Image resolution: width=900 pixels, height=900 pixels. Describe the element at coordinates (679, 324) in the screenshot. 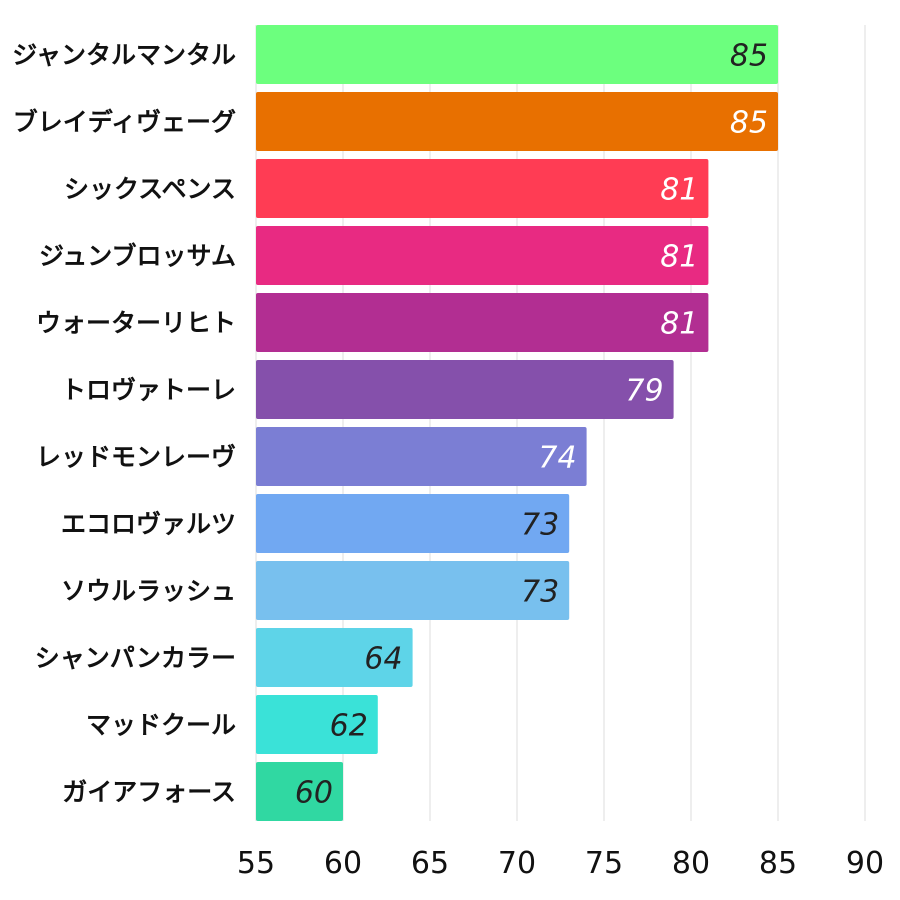

I see `value-label-4: 81` at that location.